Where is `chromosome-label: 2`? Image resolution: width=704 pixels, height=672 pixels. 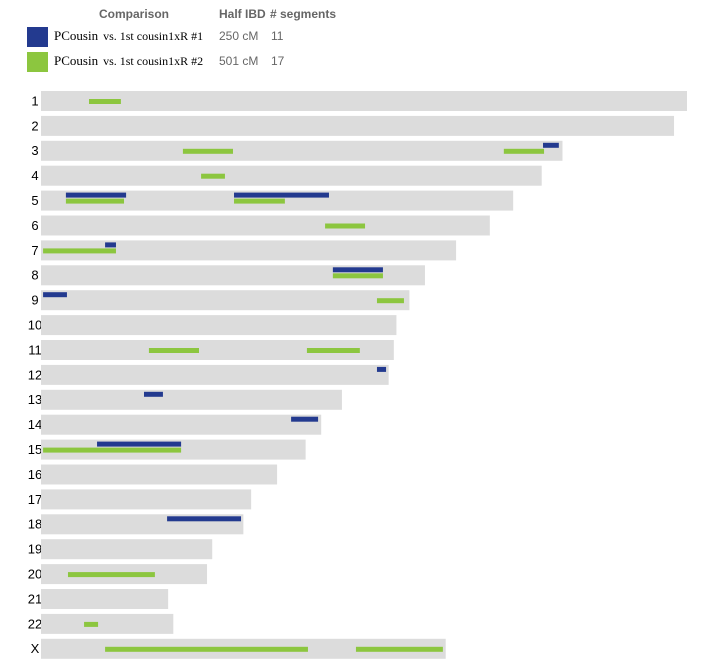
chromosome-label: 2 is located at coordinates (34, 125).